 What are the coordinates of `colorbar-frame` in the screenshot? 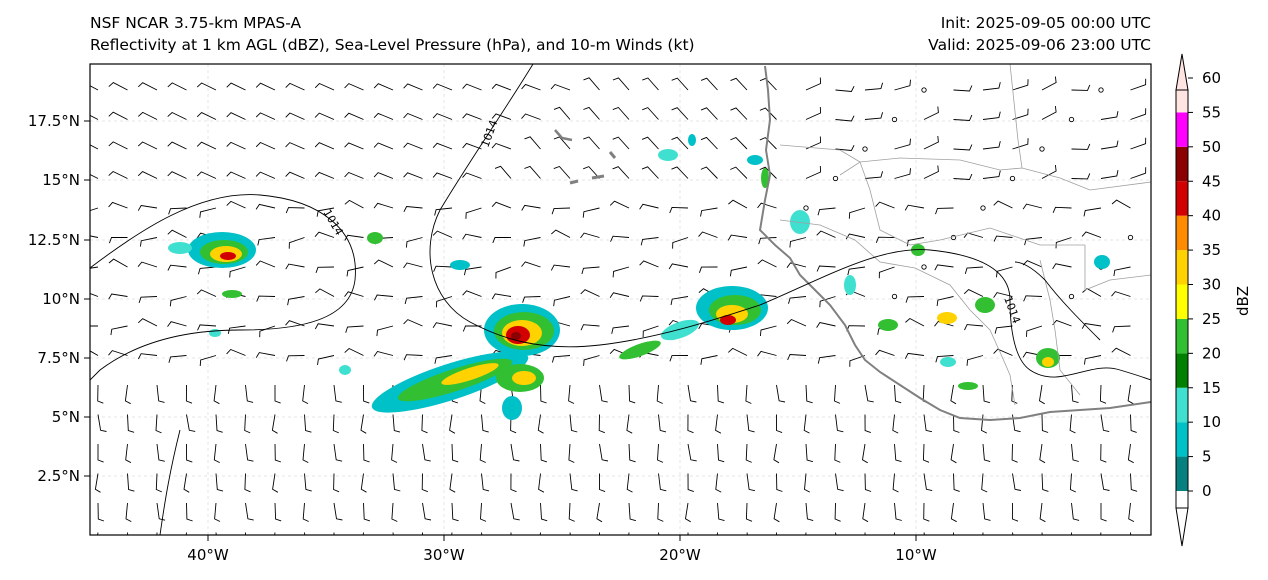 It's located at (1182, 299).